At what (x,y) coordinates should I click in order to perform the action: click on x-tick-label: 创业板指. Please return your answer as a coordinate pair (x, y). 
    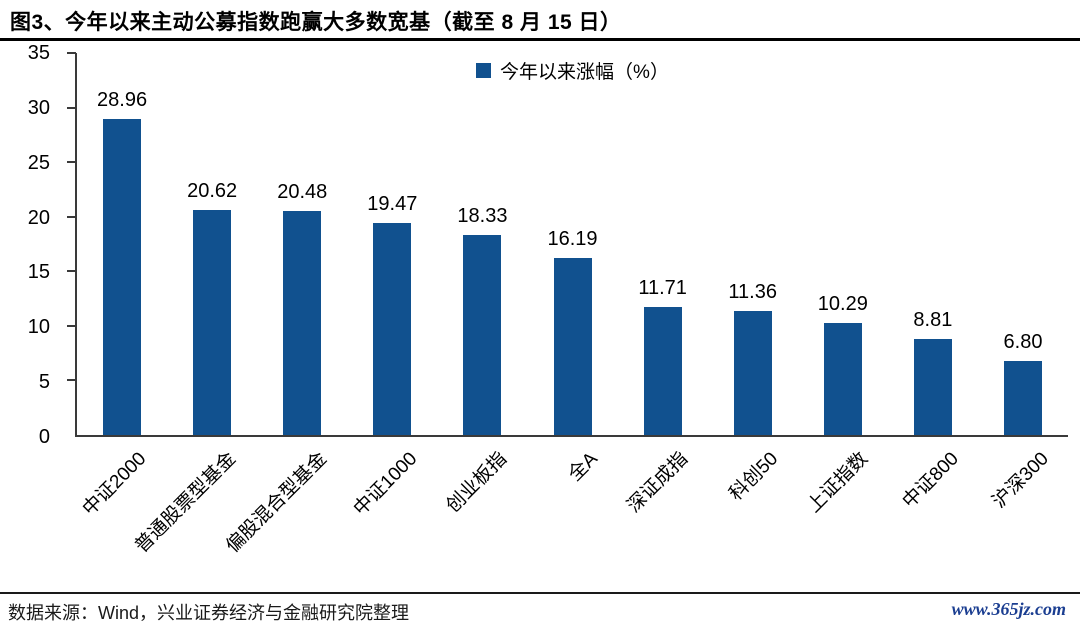
    Looking at the image, I should click on (477, 482).